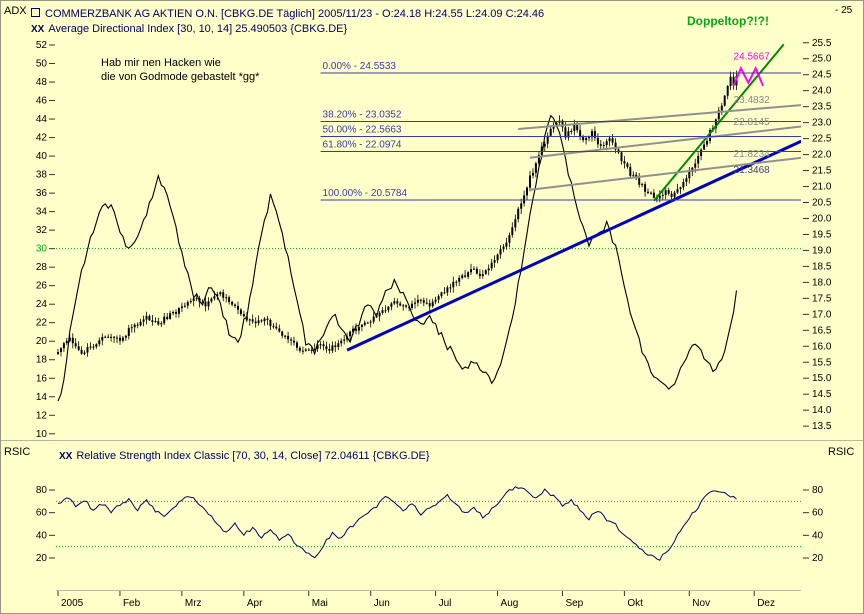 This screenshot has height=614, width=864. What do you see at coordinates (42, 230) in the screenshot?
I see `adx-axis-tick: 32` at bounding box center [42, 230].